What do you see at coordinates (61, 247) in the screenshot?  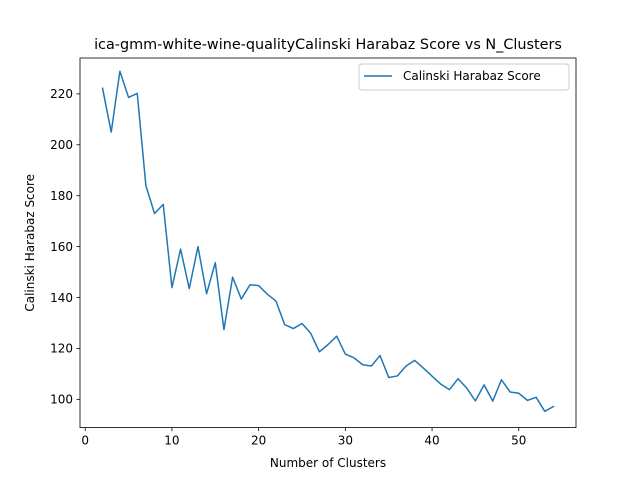 I see `y-tick-label: 160` at bounding box center [61, 247].